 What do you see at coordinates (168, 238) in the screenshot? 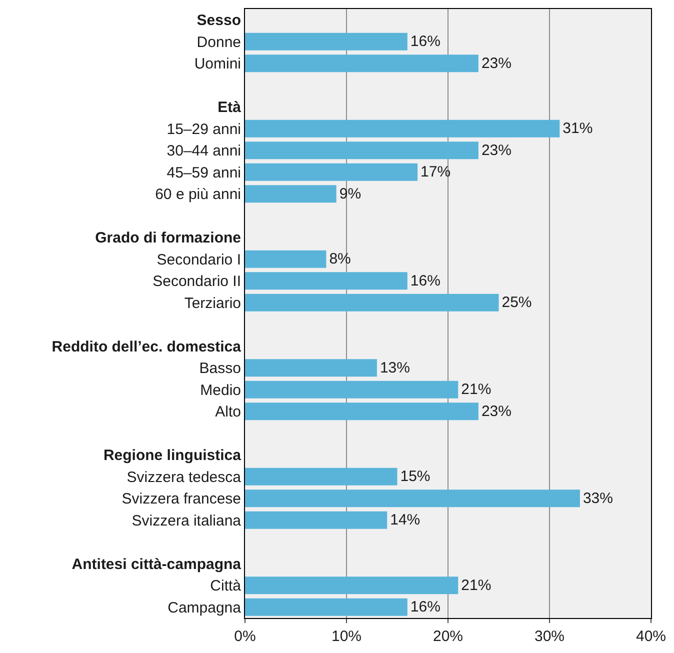
I see `y-tick-label: Grado di formazione` at bounding box center [168, 238].